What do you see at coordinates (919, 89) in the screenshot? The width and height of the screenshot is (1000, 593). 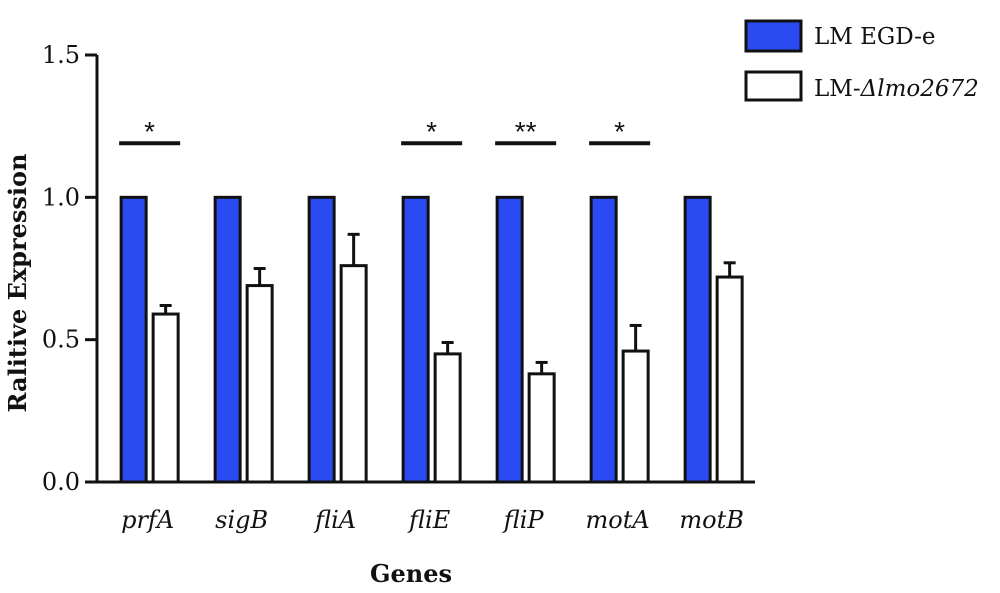 I see `legend-label-italic: Δlmo2672` at bounding box center [919, 89].